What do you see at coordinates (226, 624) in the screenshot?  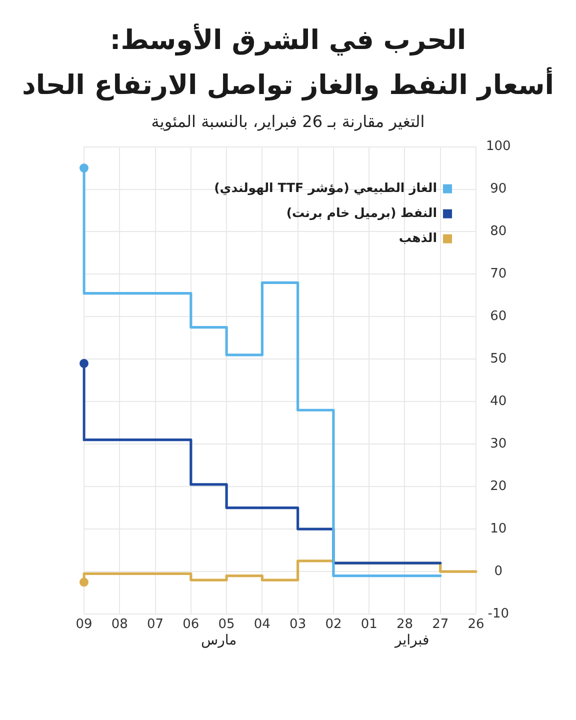 I see `x-tick-label: 05` at bounding box center [226, 624].